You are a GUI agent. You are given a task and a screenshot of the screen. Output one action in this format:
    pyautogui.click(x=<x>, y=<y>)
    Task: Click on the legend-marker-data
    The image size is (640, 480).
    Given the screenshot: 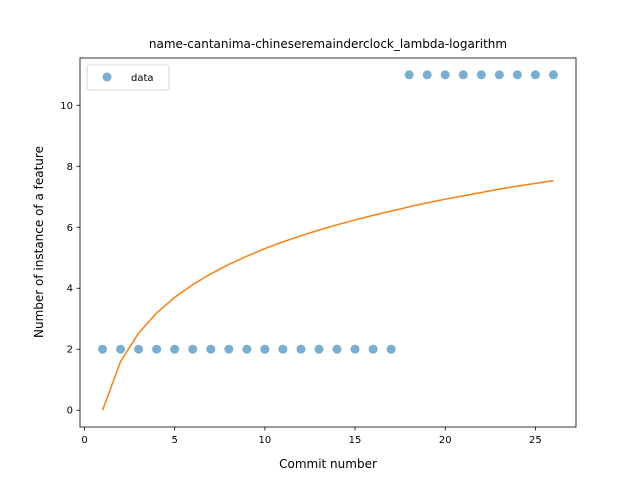 What is the action you would take?
    pyautogui.click(x=107, y=77)
    